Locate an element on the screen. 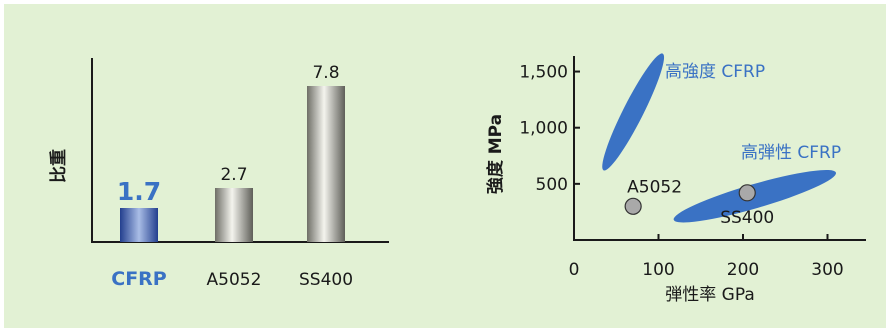  bar-a5052 is located at coordinates (234, 215).